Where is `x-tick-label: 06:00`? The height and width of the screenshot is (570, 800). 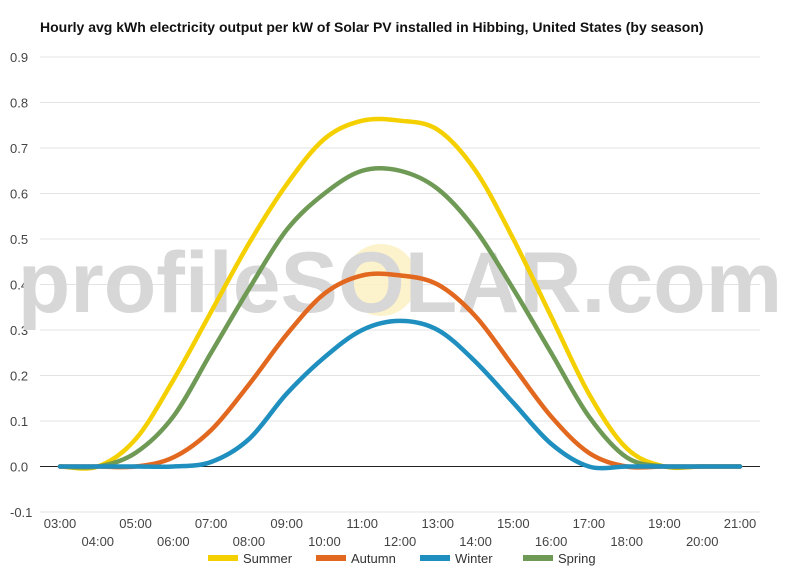
x-tick-label: 06:00 is located at coordinates (173, 541).